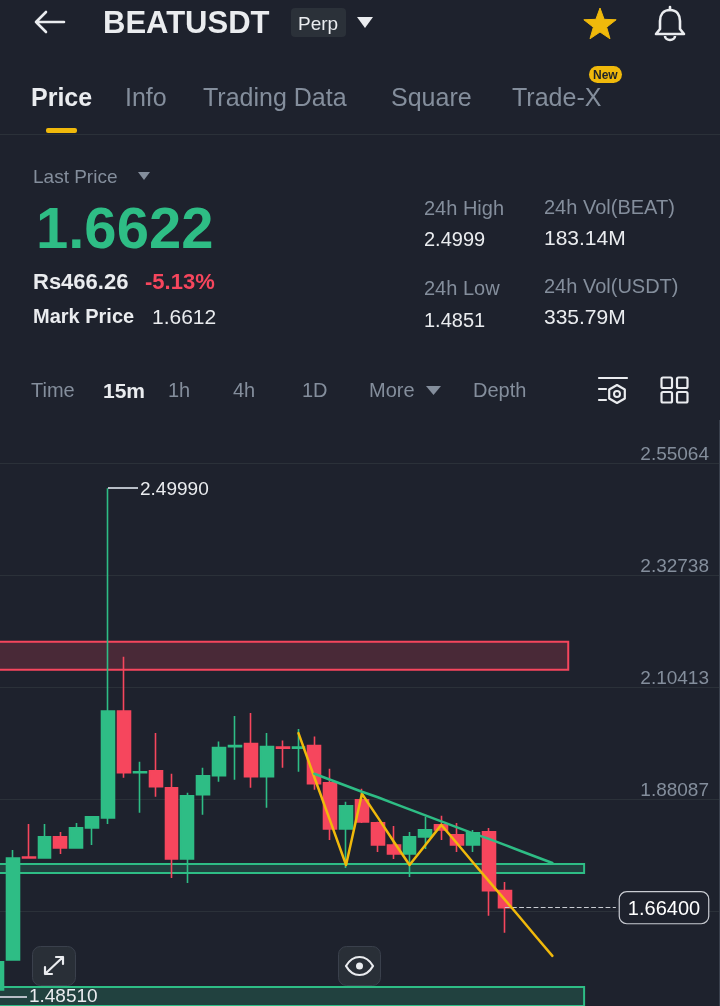  Describe the element at coordinates (125, 227) in the screenshot. I see `text: 1.6622` at that location.